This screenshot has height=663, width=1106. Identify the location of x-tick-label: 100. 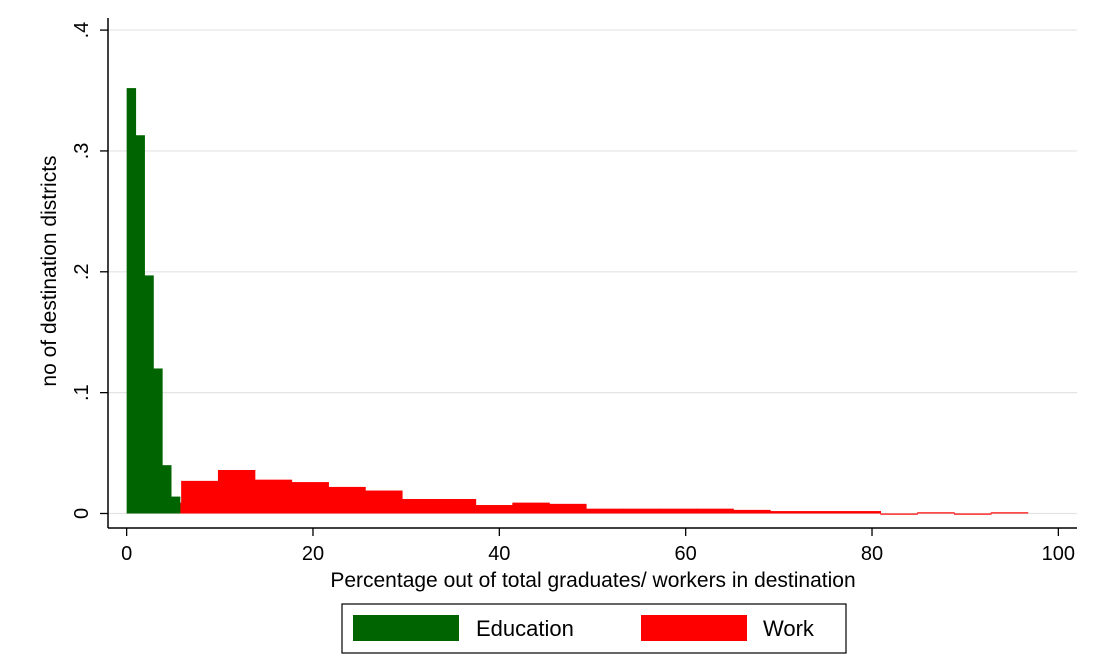
(1058, 554).